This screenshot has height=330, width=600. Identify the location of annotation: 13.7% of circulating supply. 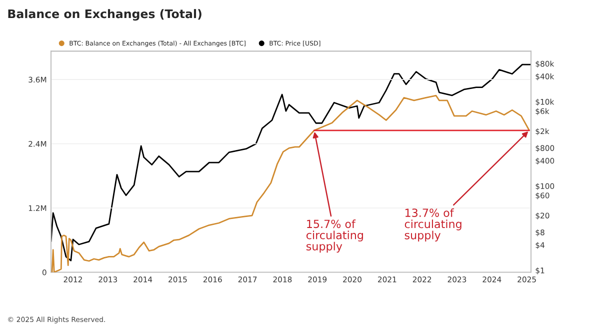
(433, 225).